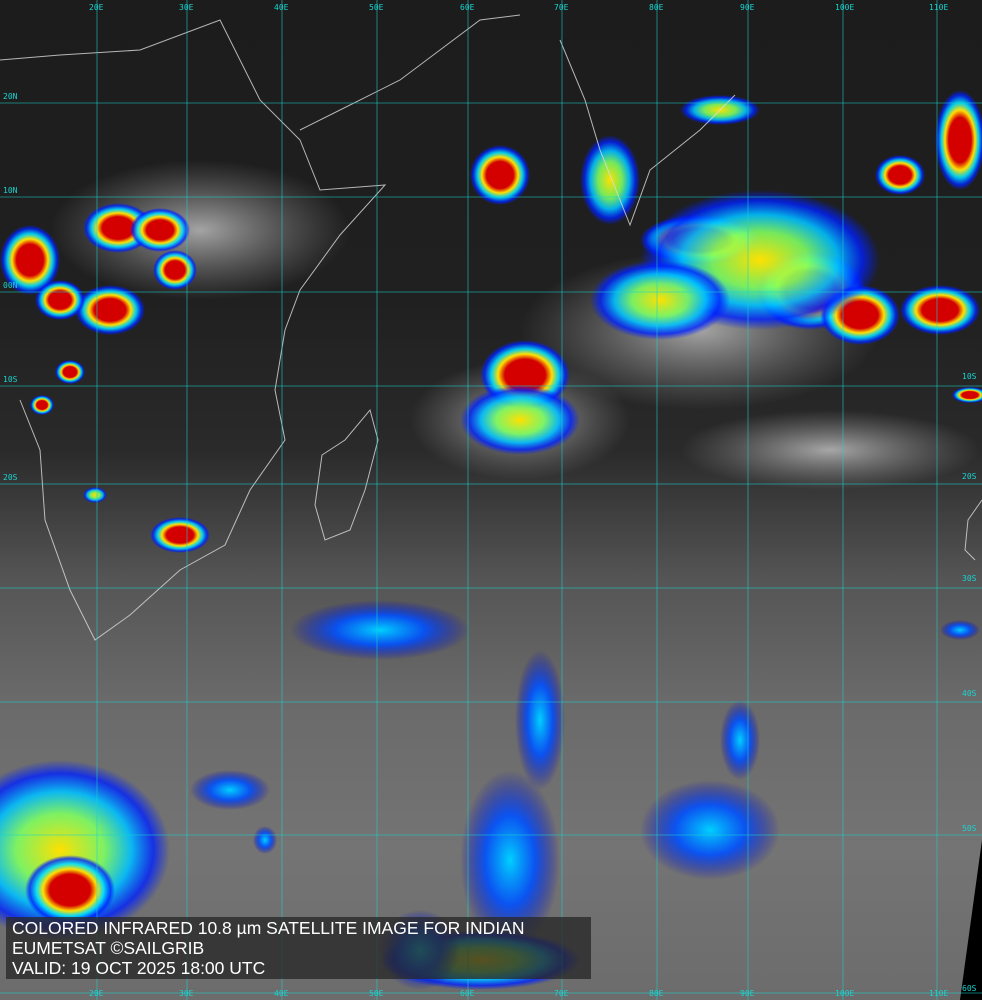 Image resolution: width=982 pixels, height=1000 pixels. What do you see at coordinates (561, 993) in the screenshot?
I see `longitude-label-bottom: 70E` at bounding box center [561, 993].